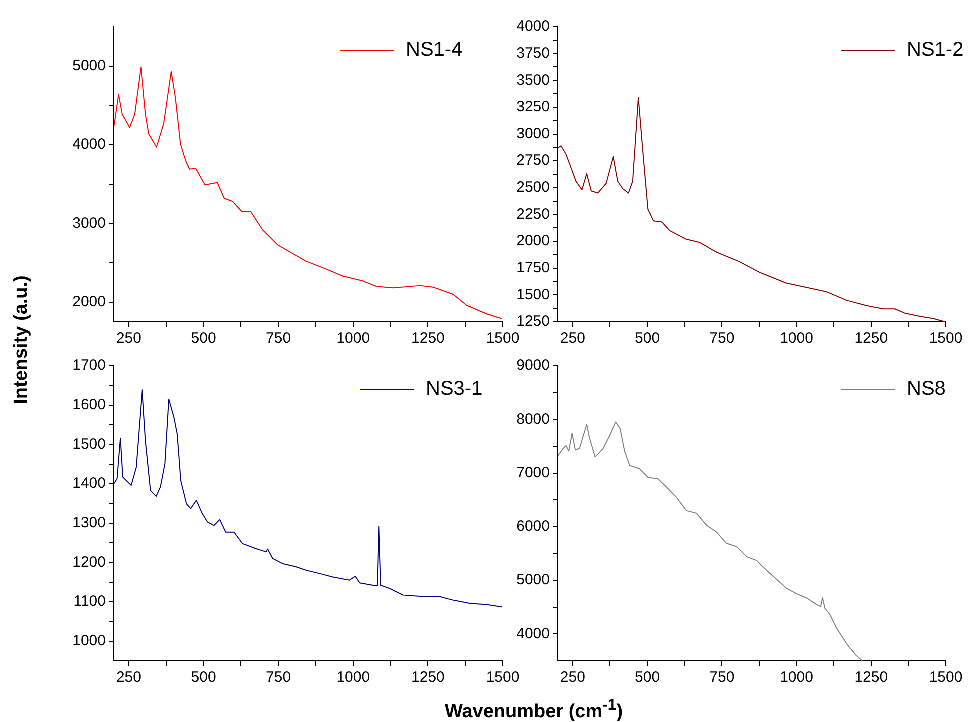 The width and height of the screenshot is (971, 722). What do you see at coordinates (89, 405) in the screenshot?
I see `y-tick-label: 1600` at bounding box center [89, 405].